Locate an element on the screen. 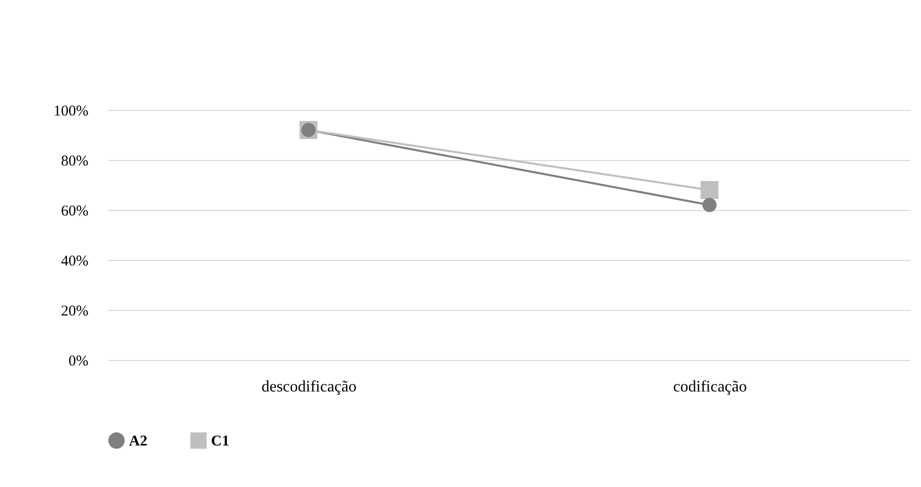 The image size is (921, 487). y-tick-label: 100% is located at coordinates (71, 112).